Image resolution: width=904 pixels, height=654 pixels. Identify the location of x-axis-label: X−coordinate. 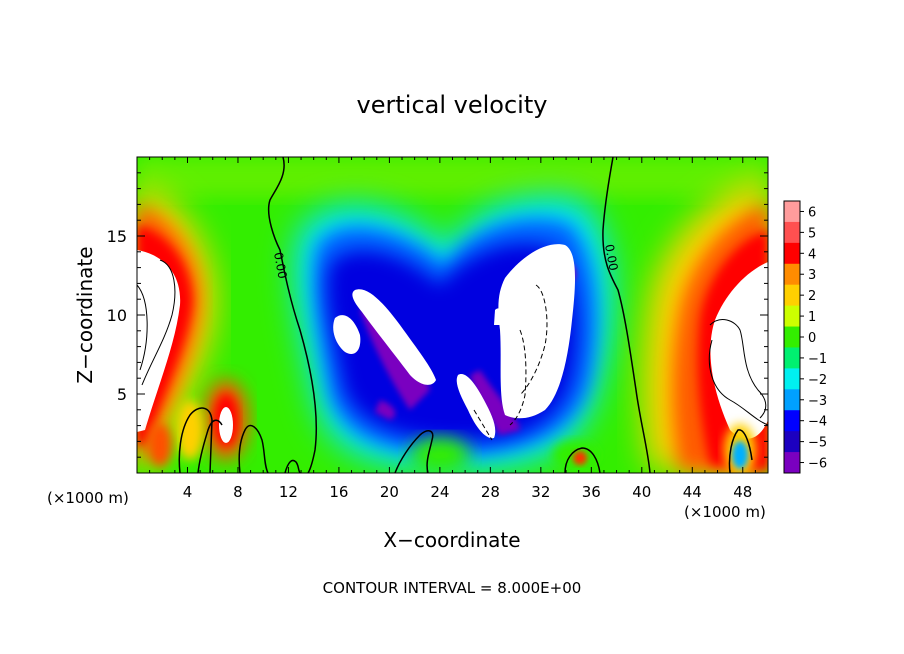
(451, 540).